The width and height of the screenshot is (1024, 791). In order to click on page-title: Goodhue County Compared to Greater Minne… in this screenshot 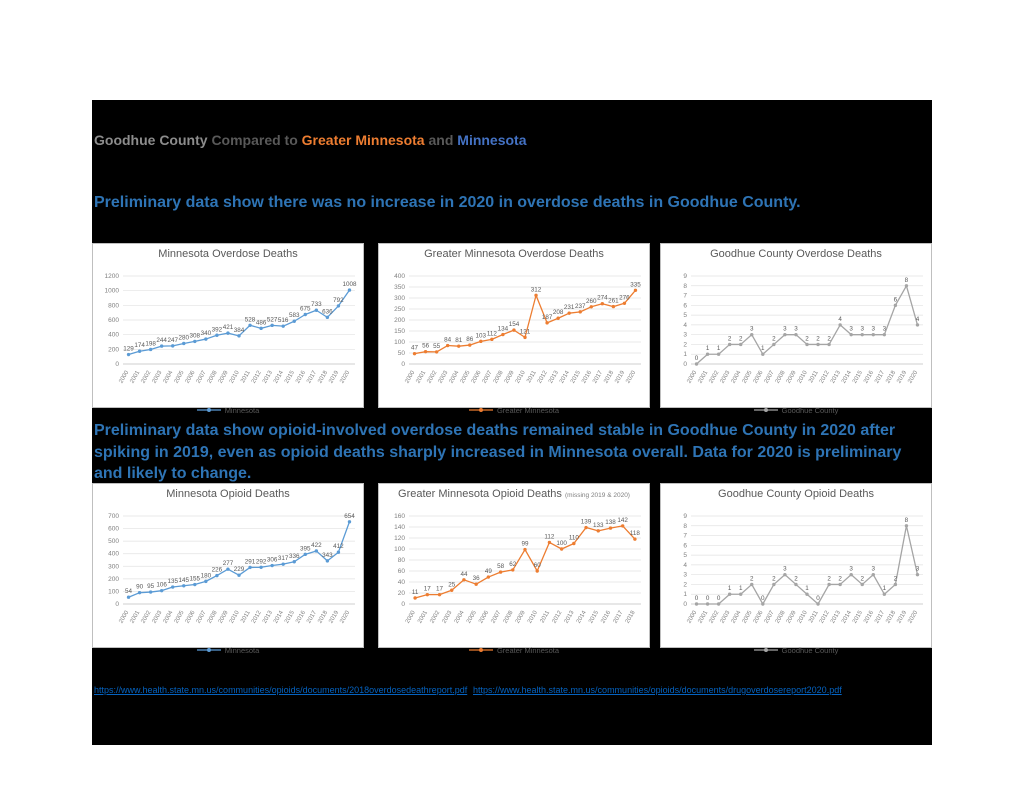, I will do `click(310, 140)`.